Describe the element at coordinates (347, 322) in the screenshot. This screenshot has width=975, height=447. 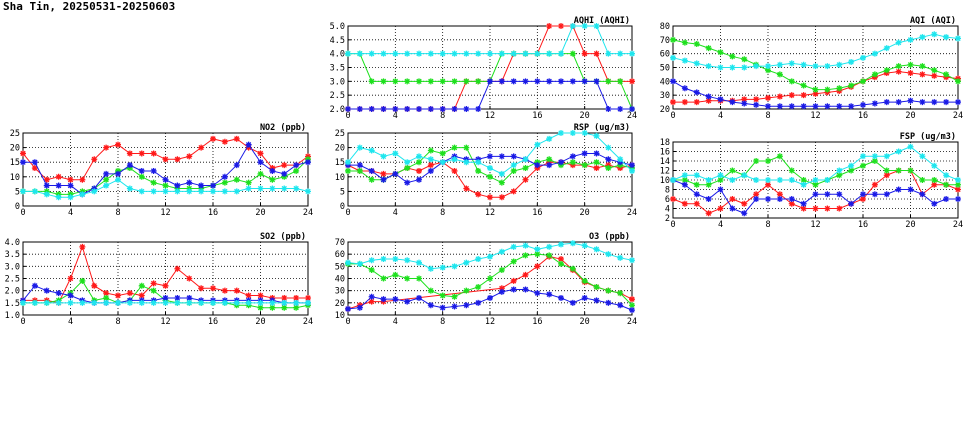
I see `x-tick-label: 0` at that location.